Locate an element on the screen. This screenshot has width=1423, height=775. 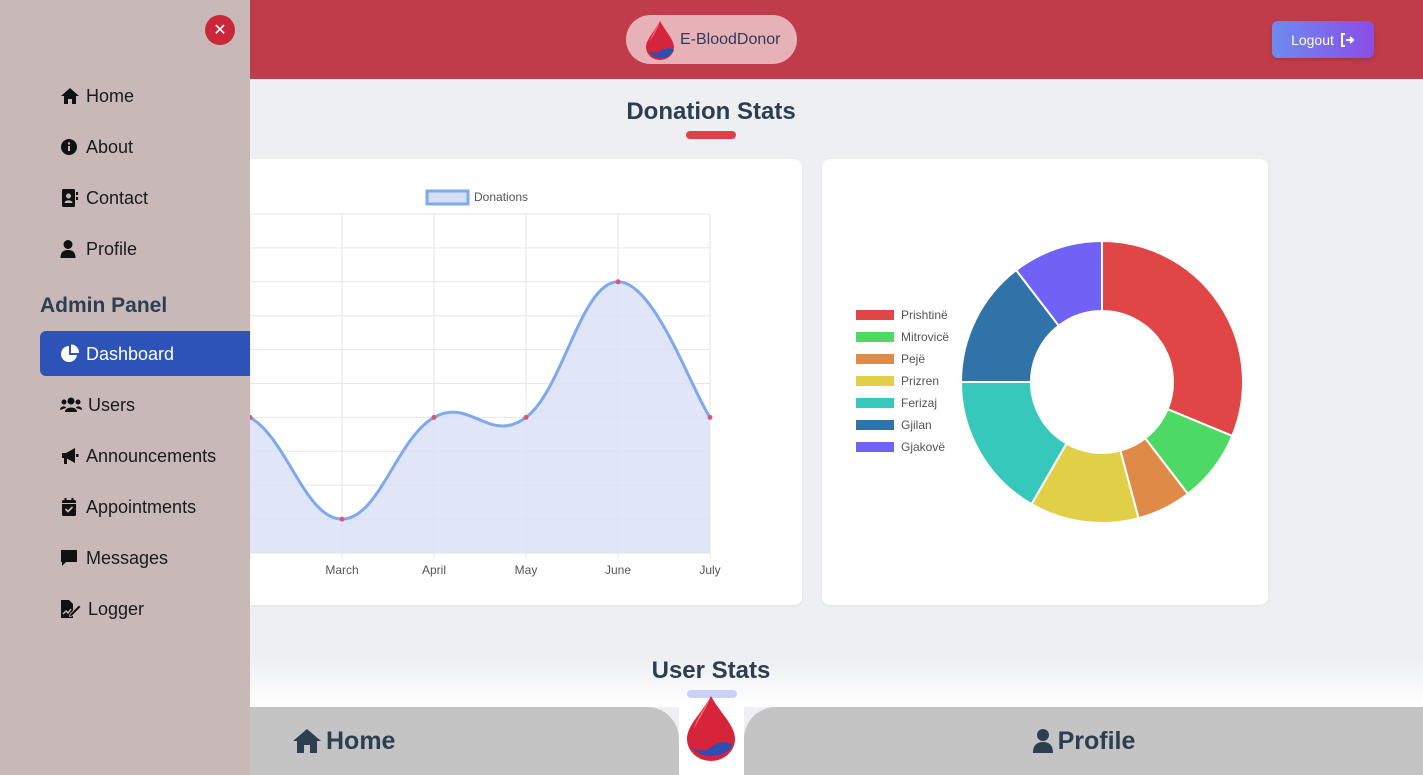
sidebar-item-label: Logger is located at coordinates (116, 608).